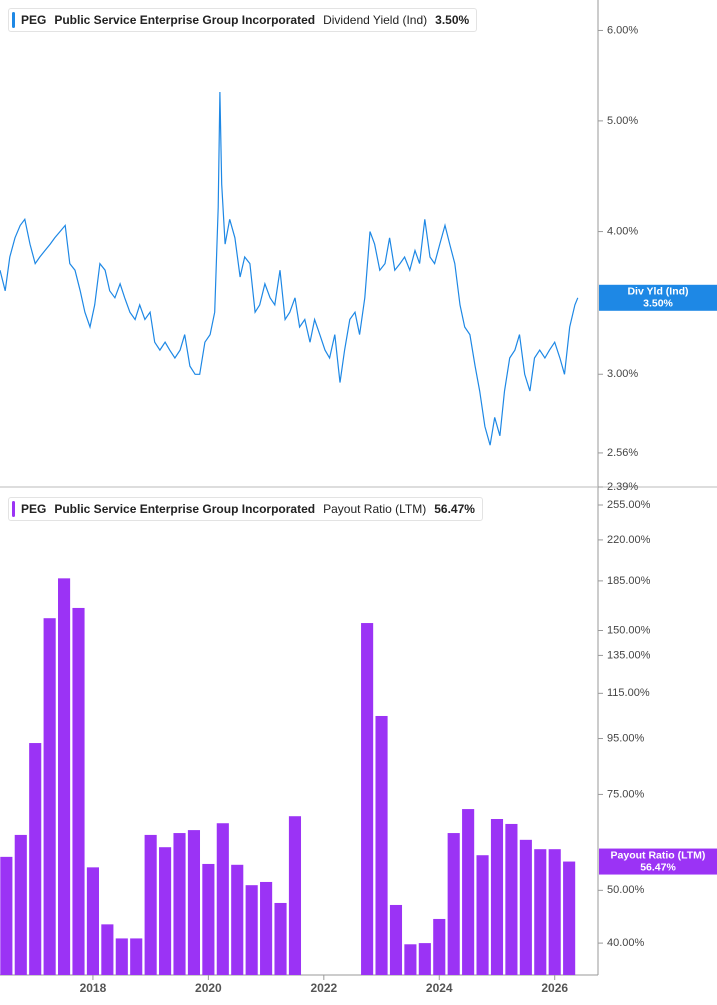 This screenshot has height=1005, width=717. What do you see at coordinates (375, 509) in the screenshot?
I see `series-name: Payout Ratio (LTM)` at bounding box center [375, 509].